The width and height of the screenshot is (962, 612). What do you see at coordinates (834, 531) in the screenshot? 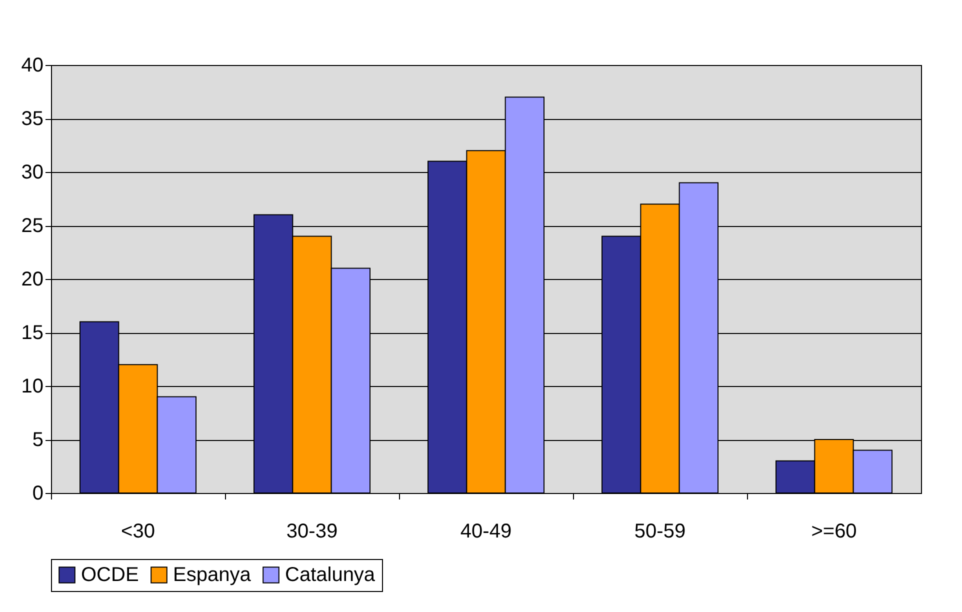
I see `x-tick-label: >=60` at bounding box center [834, 531].